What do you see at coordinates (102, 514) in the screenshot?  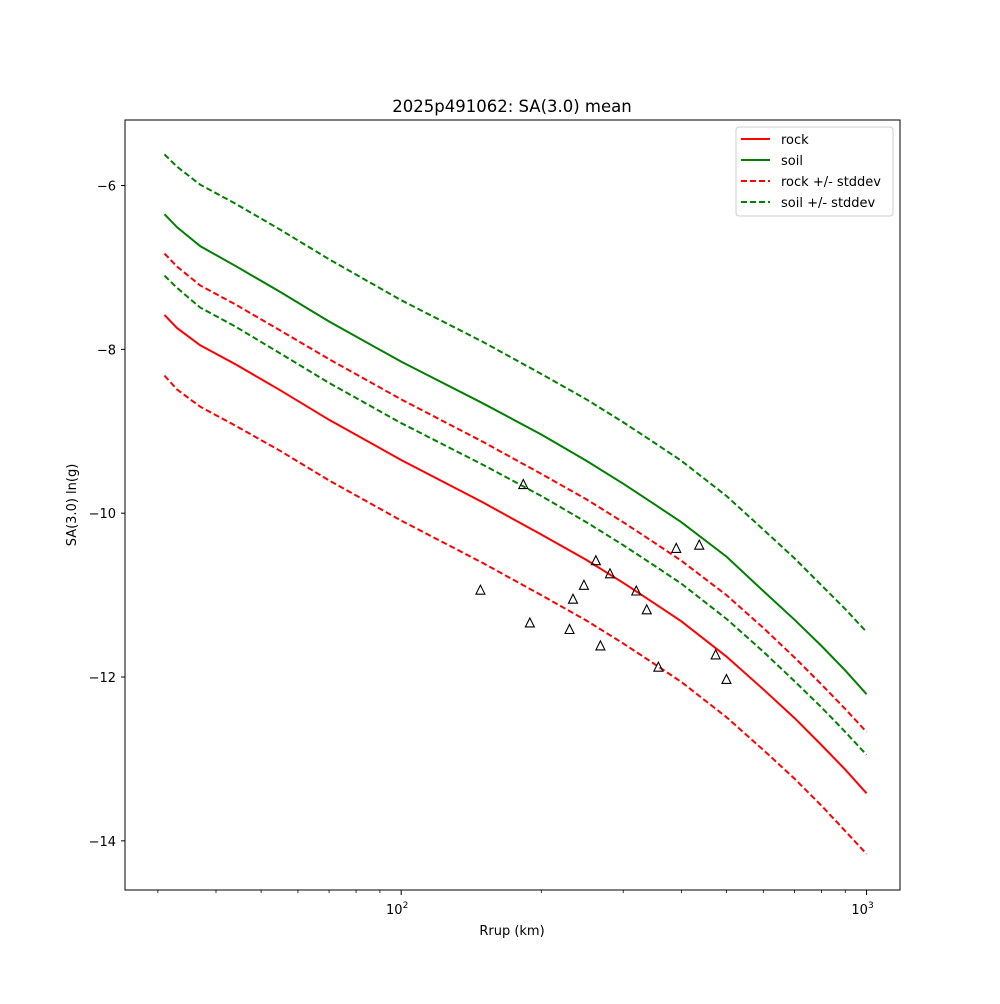 I see `y-tick-label: −10` at bounding box center [102, 514].